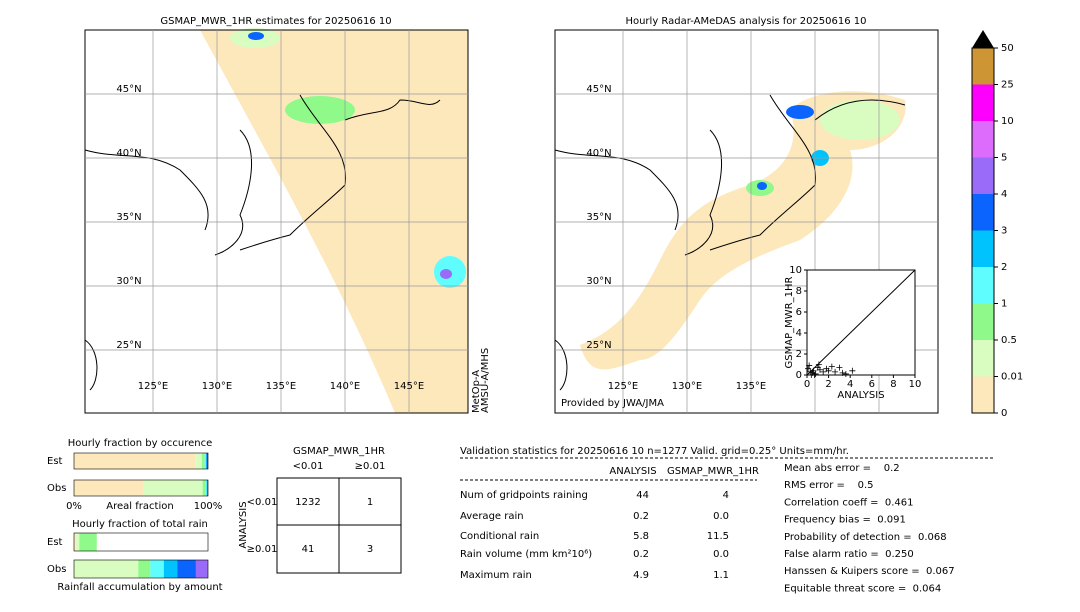  What do you see at coordinates (56, 569) in the screenshot?
I see `category-label: Obs` at bounding box center [56, 569].